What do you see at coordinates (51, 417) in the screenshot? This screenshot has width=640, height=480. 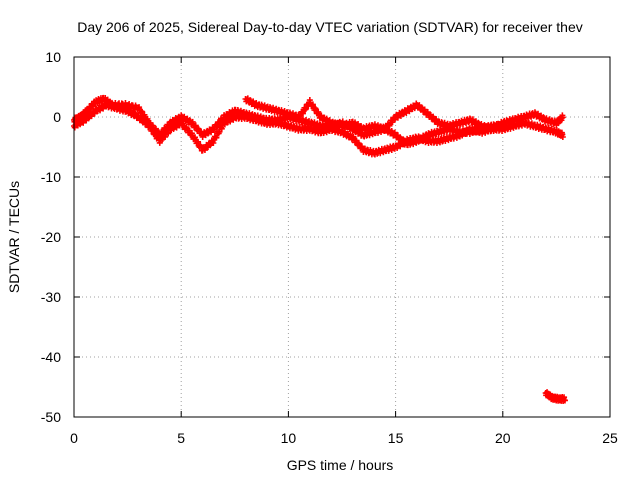 I see `y-tick-label: -50` at bounding box center [51, 417].